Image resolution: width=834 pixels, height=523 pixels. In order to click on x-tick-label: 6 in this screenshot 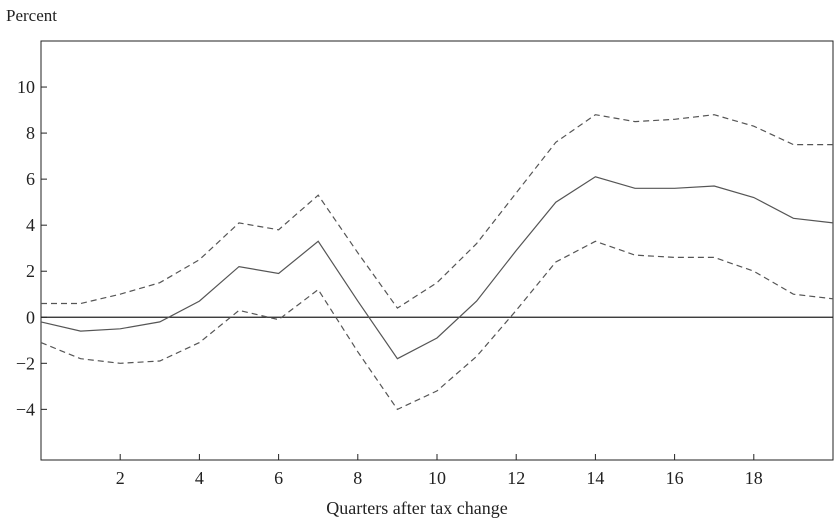, I will do `click(278, 478)`.